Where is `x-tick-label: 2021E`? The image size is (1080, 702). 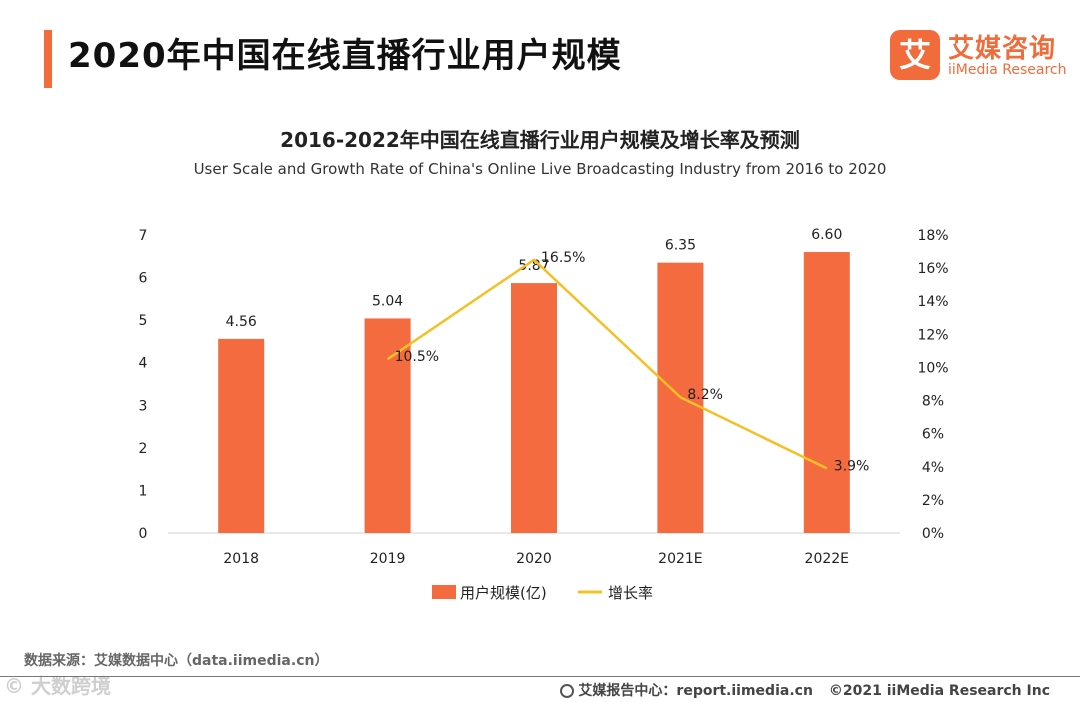 x-tick-label: 2021E is located at coordinates (680, 559).